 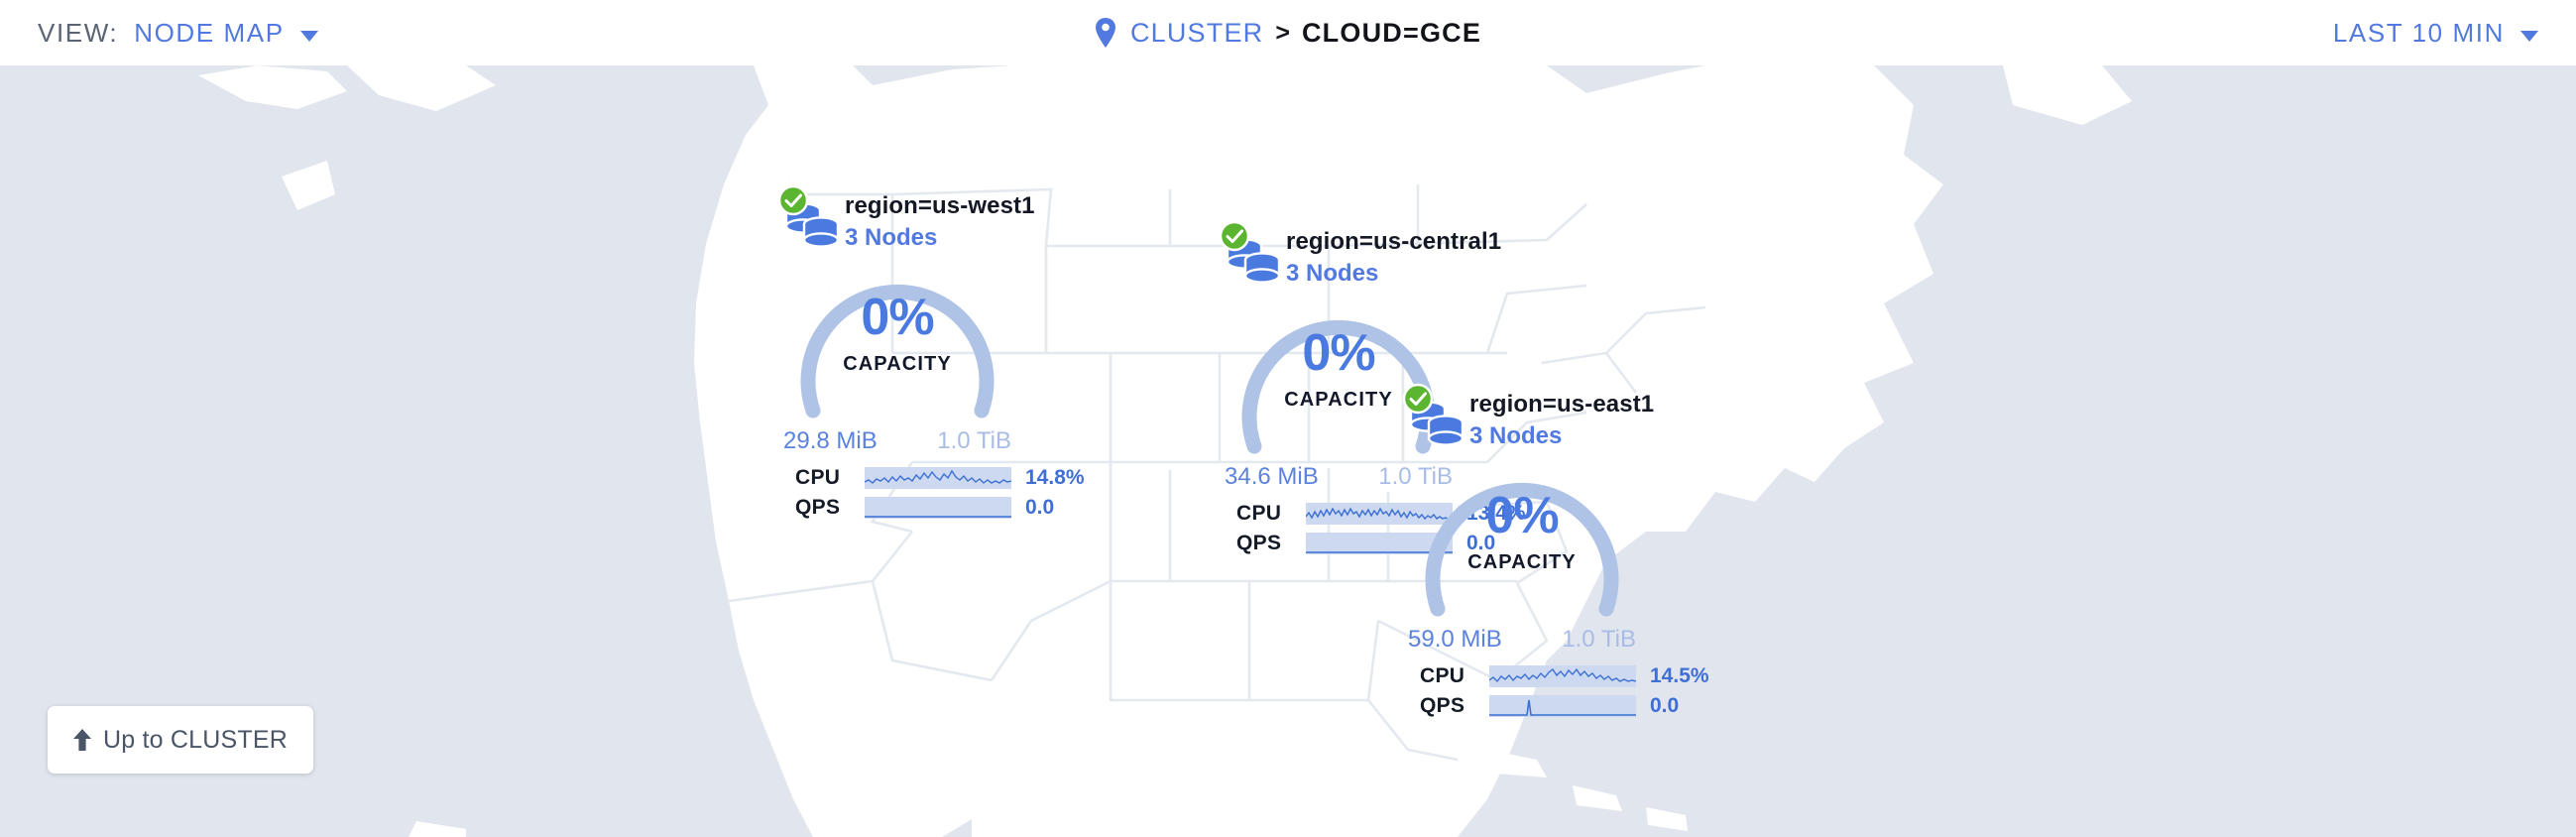 I want to click on metrics-list: CPU 14.5% QPS 0.0, so click(x=1565, y=691).